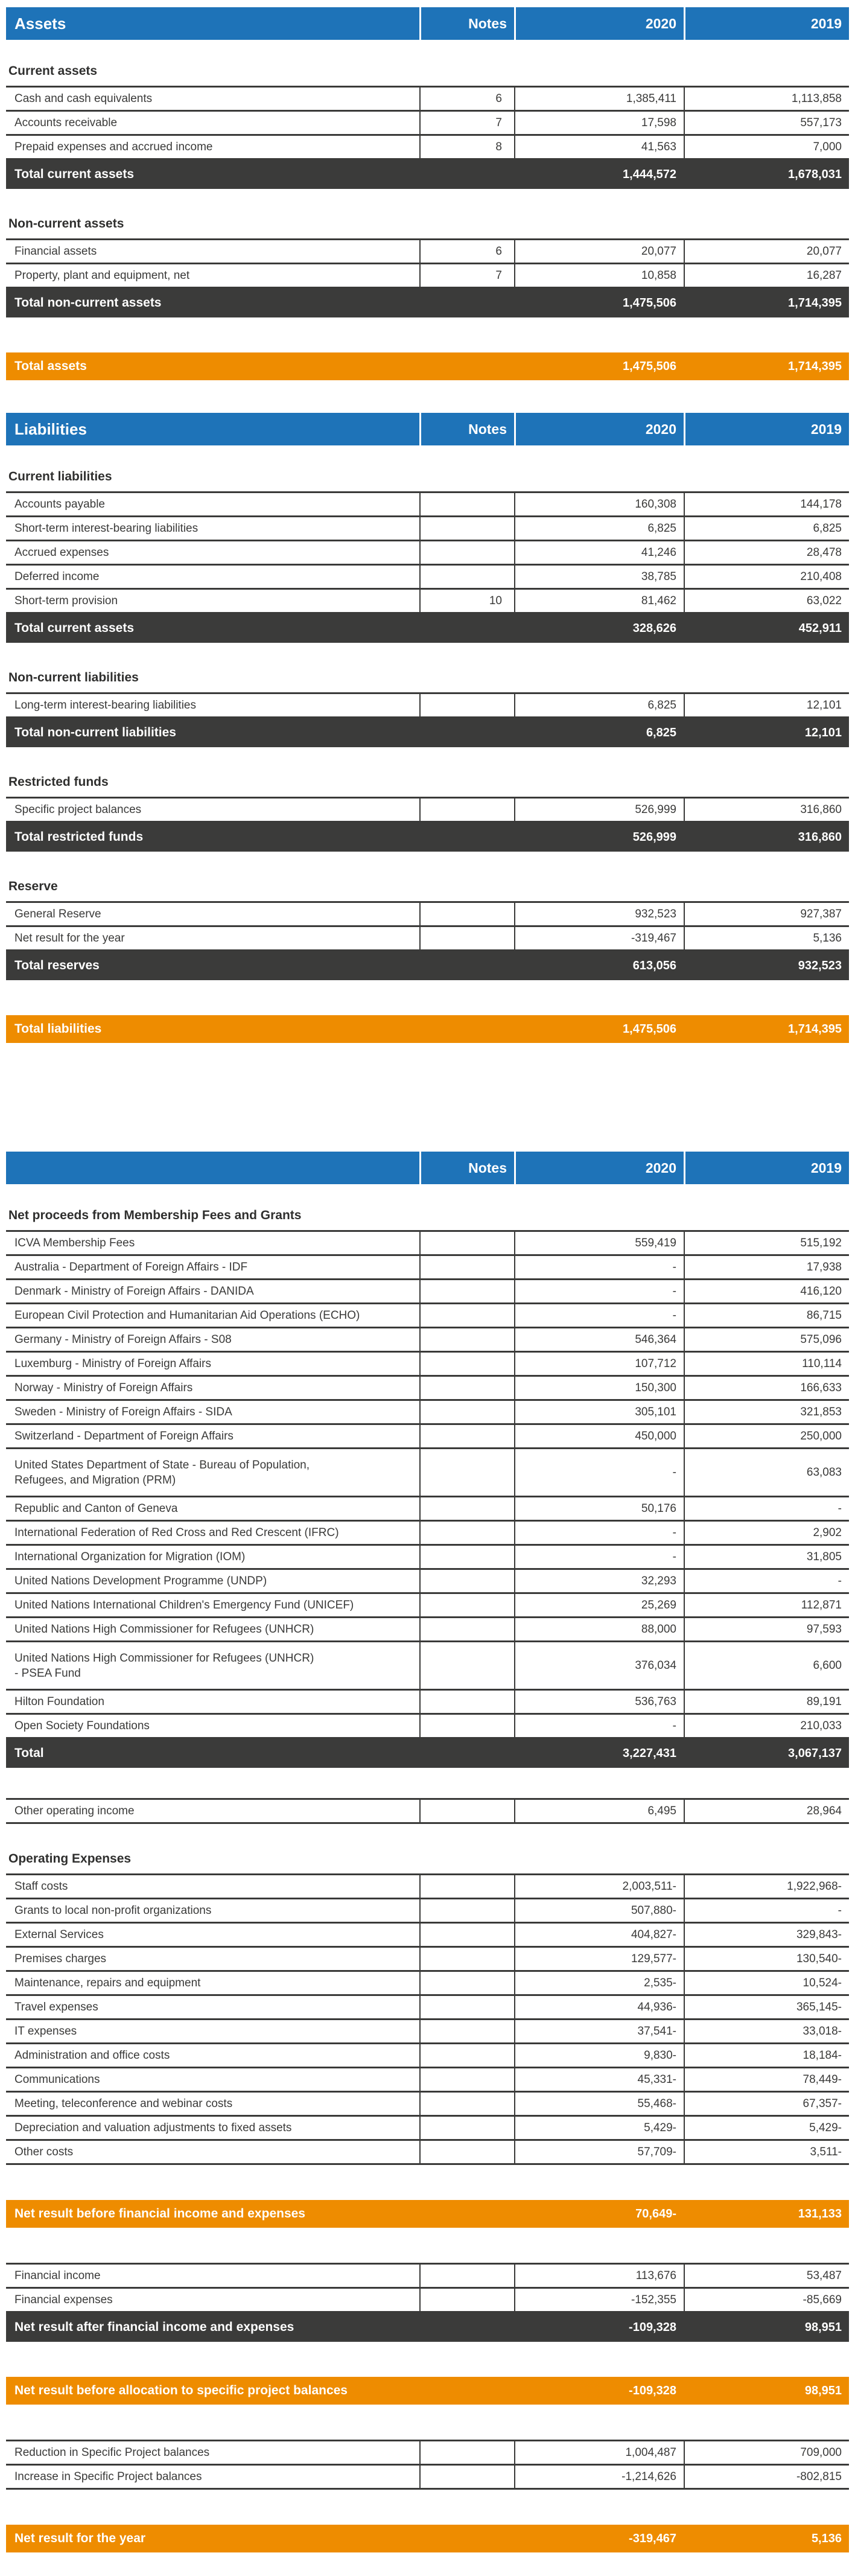 The height and width of the screenshot is (2576, 855). What do you see at coordinates (599, 2104) in the screenshot?
I see `row-value-2020: 55,468-` at bounding box center [599, 2104].